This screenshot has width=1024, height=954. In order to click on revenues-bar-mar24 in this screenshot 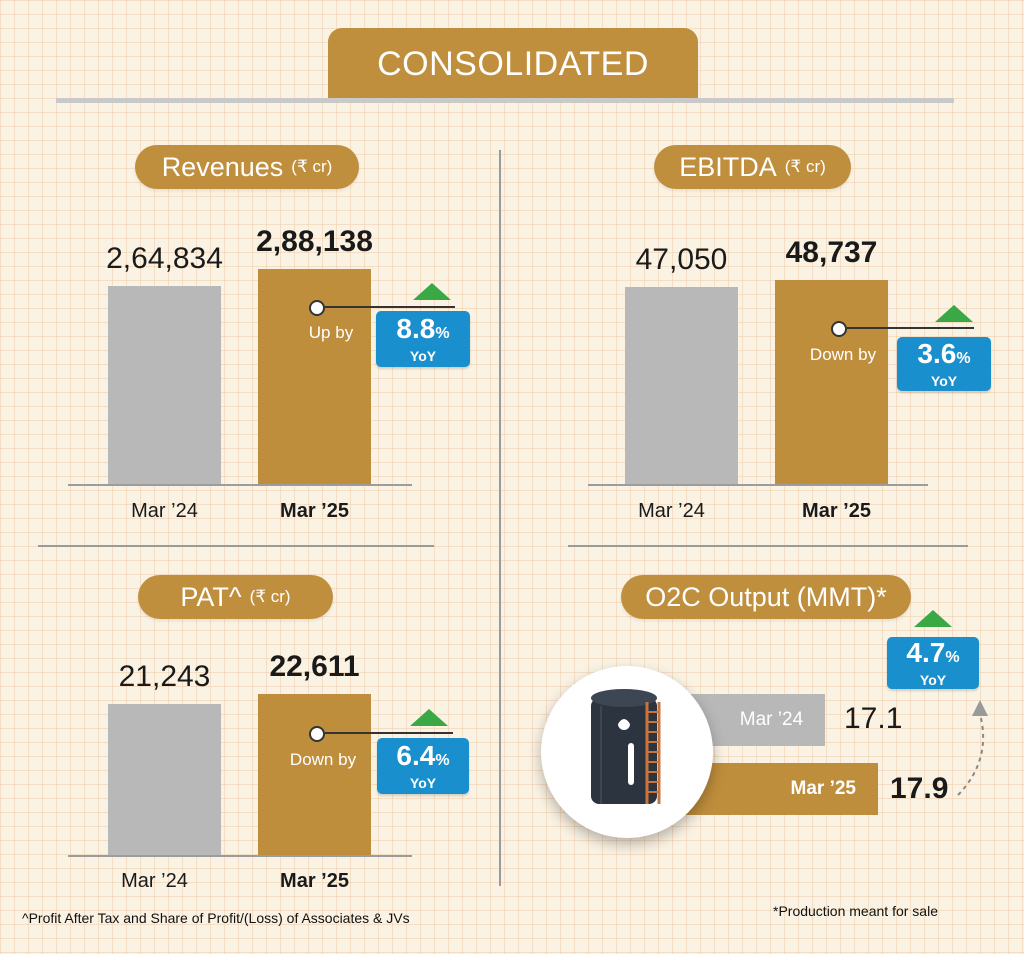, I will do `click(164, 385)`.